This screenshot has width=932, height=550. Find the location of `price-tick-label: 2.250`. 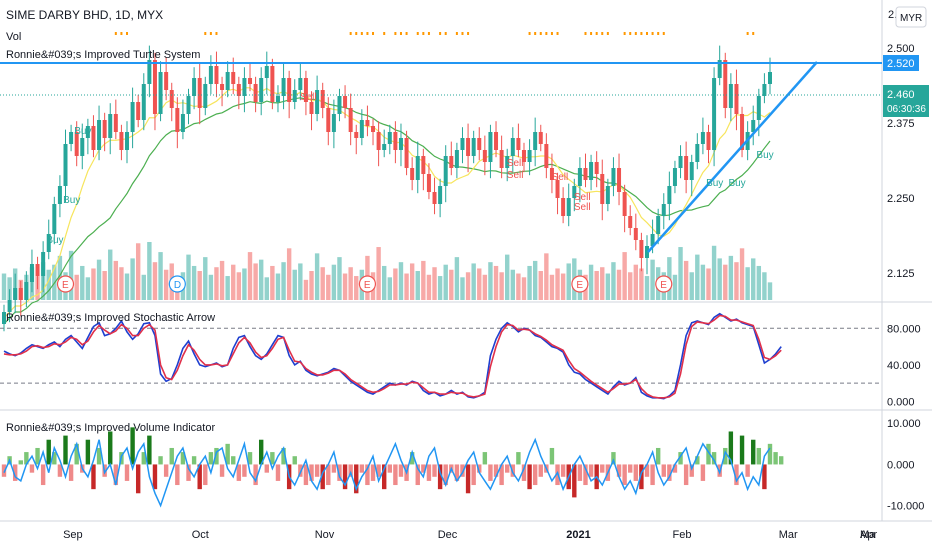

price-tick-label: 2.250 is located at coordinates (901, 199).